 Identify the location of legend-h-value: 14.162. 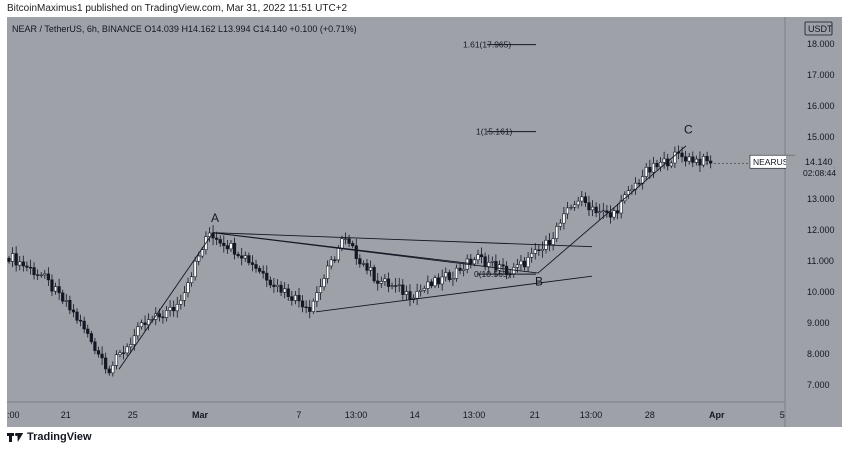
(203, 29).